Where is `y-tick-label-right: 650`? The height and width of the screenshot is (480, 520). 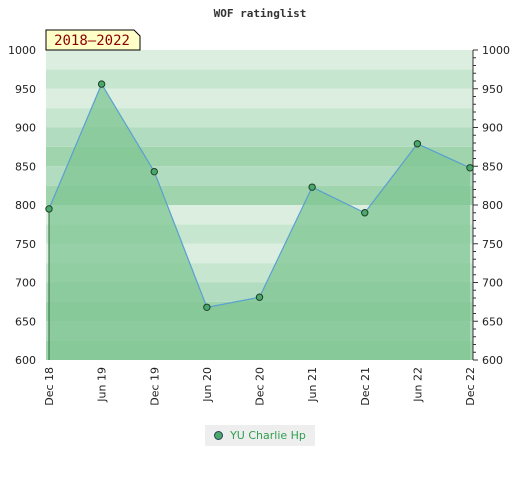
y-tick-label-right: 650 is located at coordinates (492, 321).